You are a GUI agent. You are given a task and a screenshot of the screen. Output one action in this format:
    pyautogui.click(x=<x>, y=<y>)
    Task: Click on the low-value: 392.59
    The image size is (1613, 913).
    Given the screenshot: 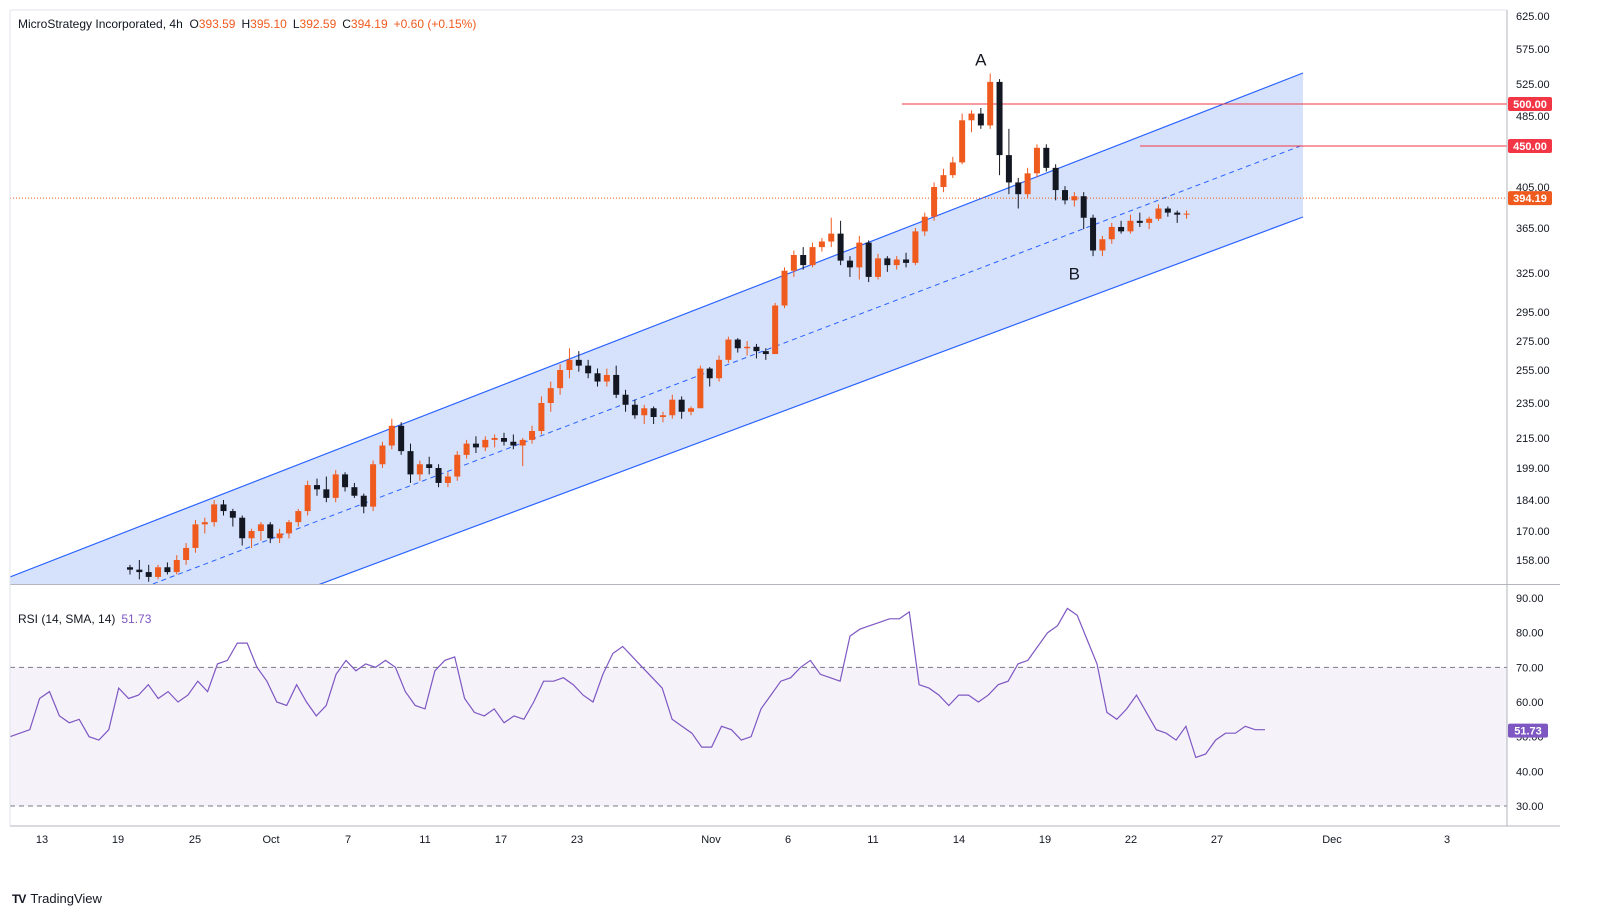 What is the action you would take?
    pyautogui.click(x=318, y=24)
    